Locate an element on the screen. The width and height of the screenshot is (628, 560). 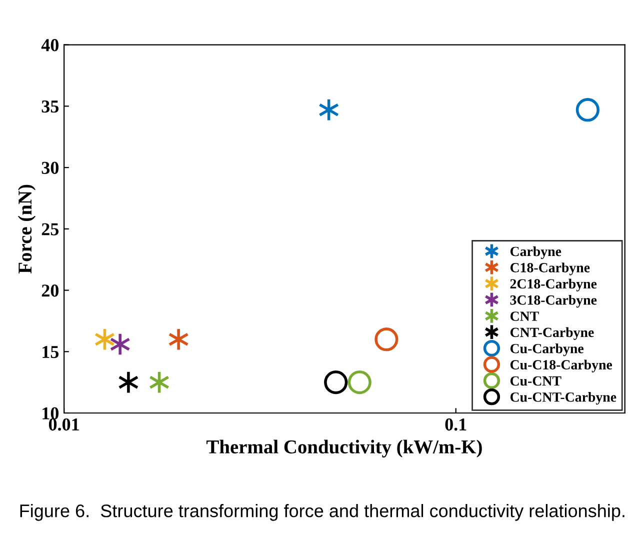
y-tick-label: 35 is located at coordinates (50, 106).